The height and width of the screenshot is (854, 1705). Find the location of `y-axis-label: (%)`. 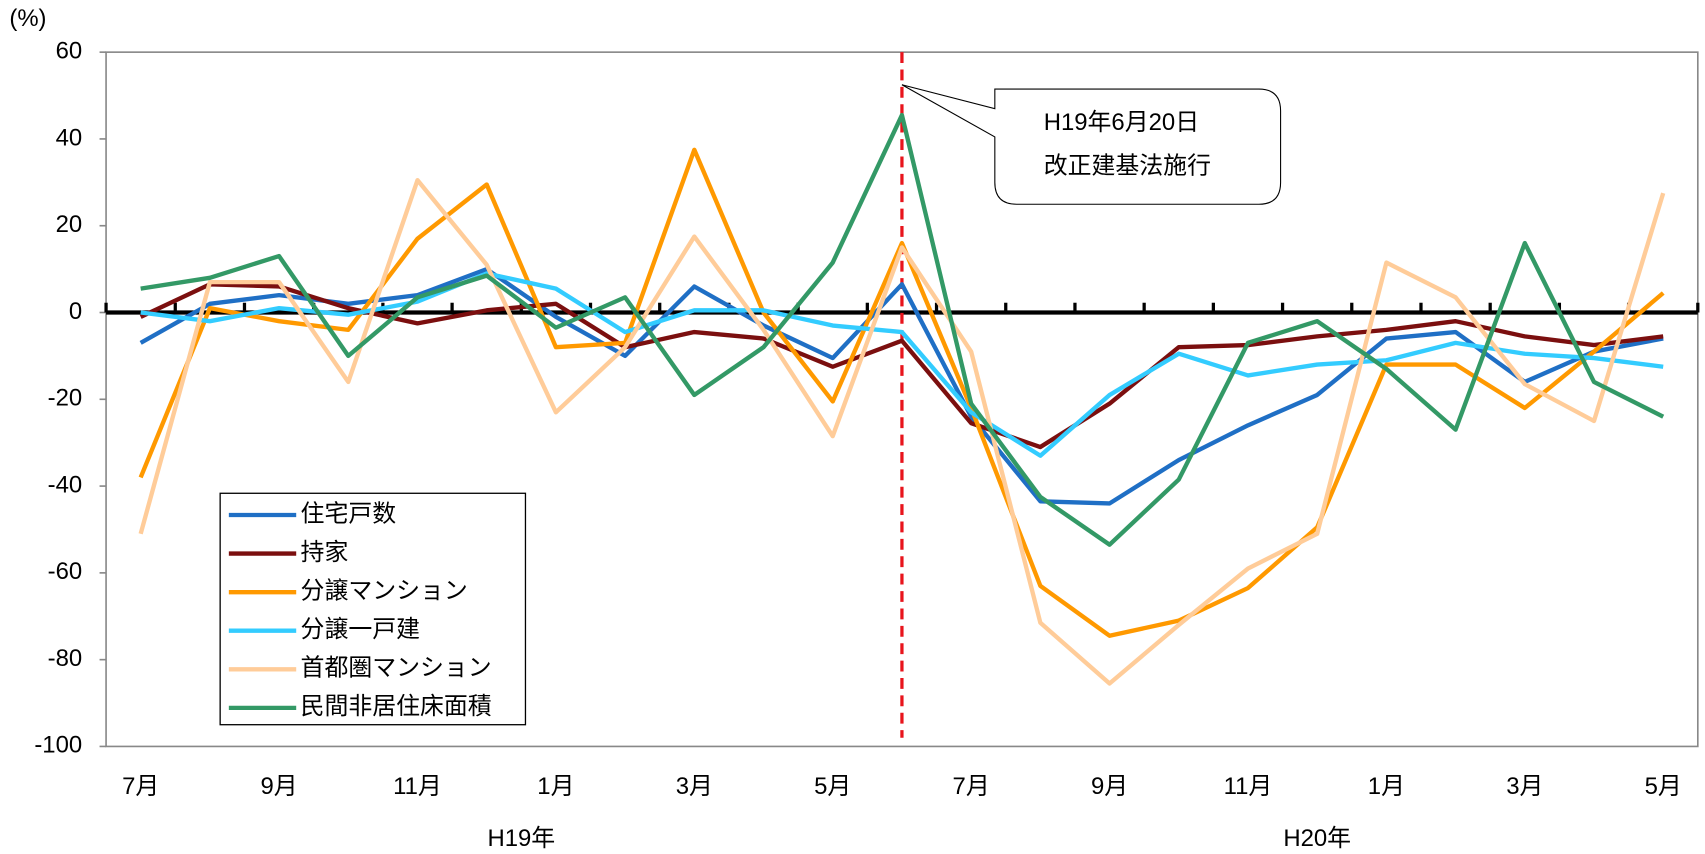

y-axis-label: (%) is located at coordinates (27, 18).